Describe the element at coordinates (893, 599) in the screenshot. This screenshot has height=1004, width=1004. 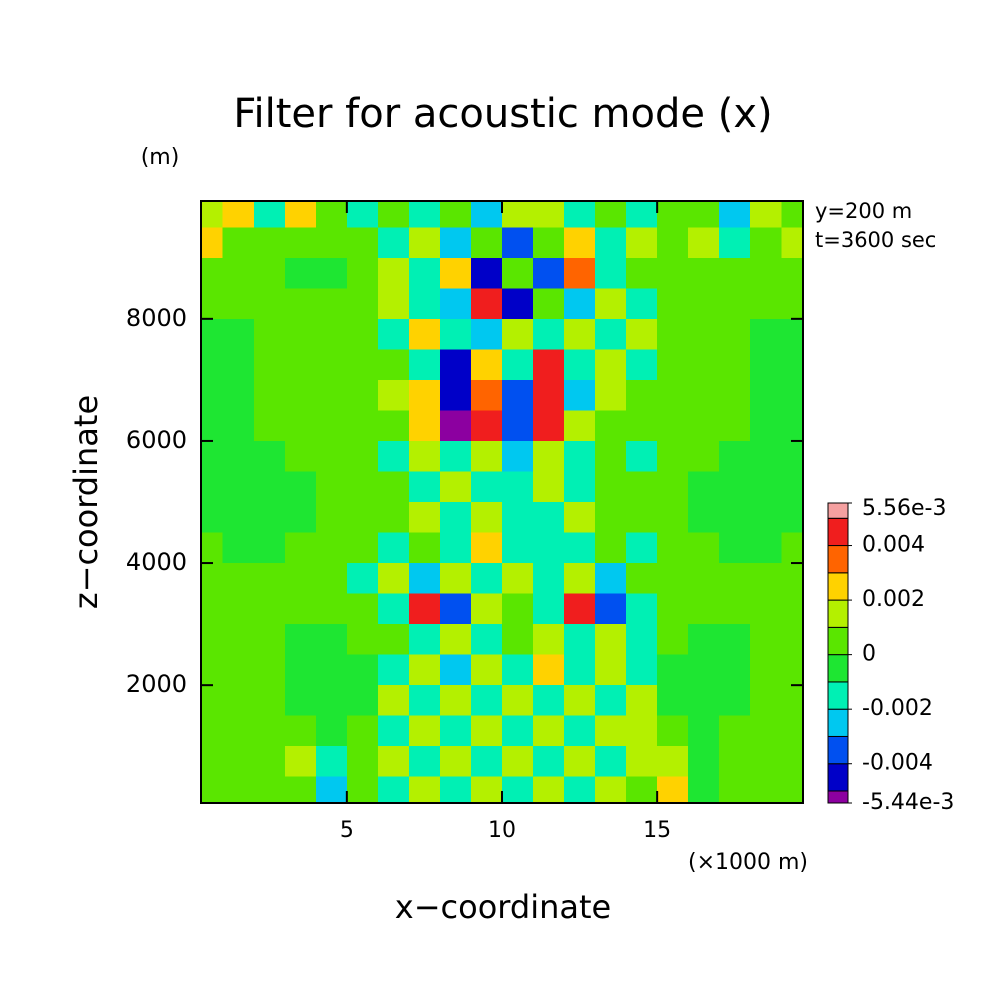
I see `colorbar-label: 0.002` at that location.